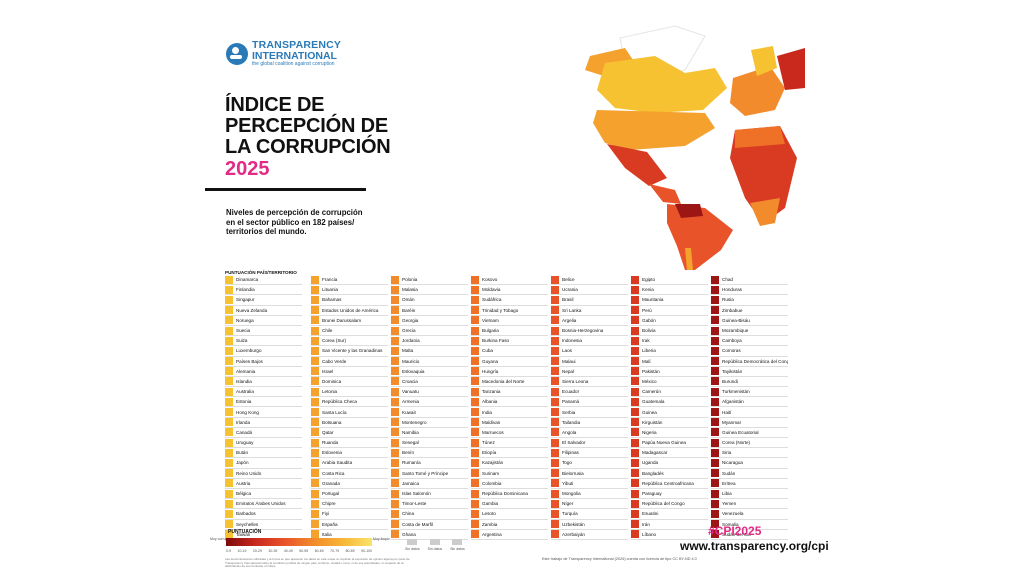 The height and width of the screenshot is (576, 1024). What do you see at coordinates (245, 320) in the screenshot?
I see `country-name: Noruega` at bounding box center [245, 320].